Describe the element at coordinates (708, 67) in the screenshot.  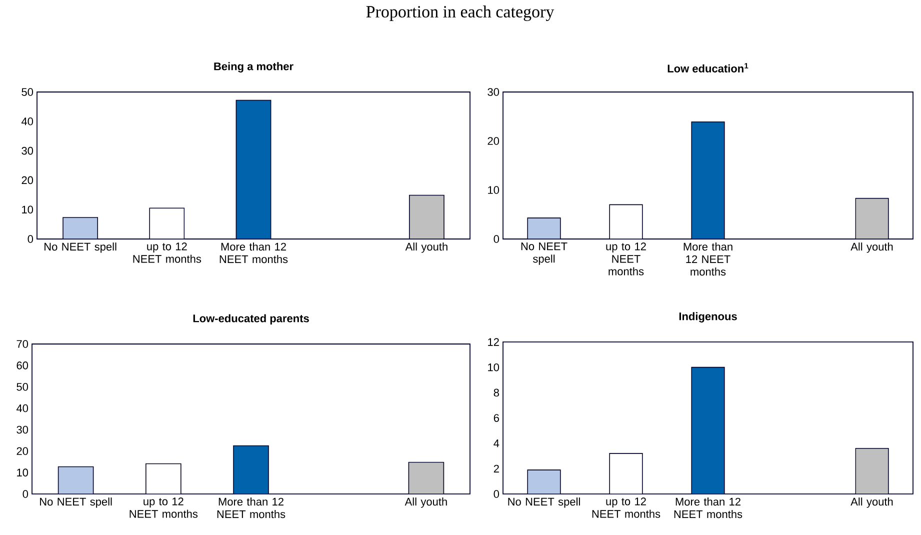
I see `chart-title: Low education$^{1}$` at that location.